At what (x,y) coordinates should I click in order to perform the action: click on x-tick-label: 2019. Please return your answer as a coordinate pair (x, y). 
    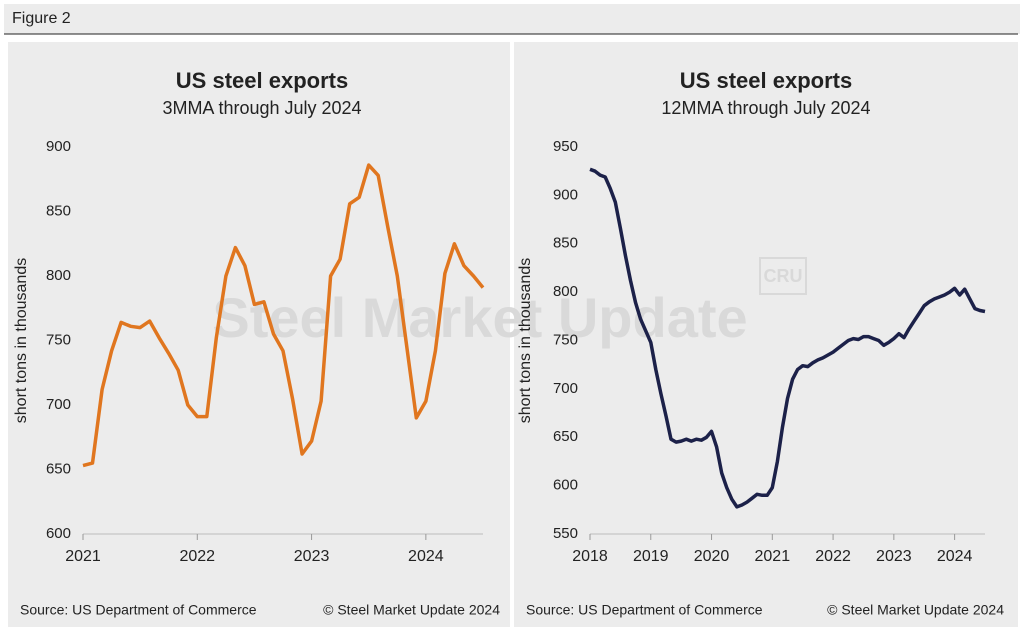
    Looking at the image, I should click on (651, 556).